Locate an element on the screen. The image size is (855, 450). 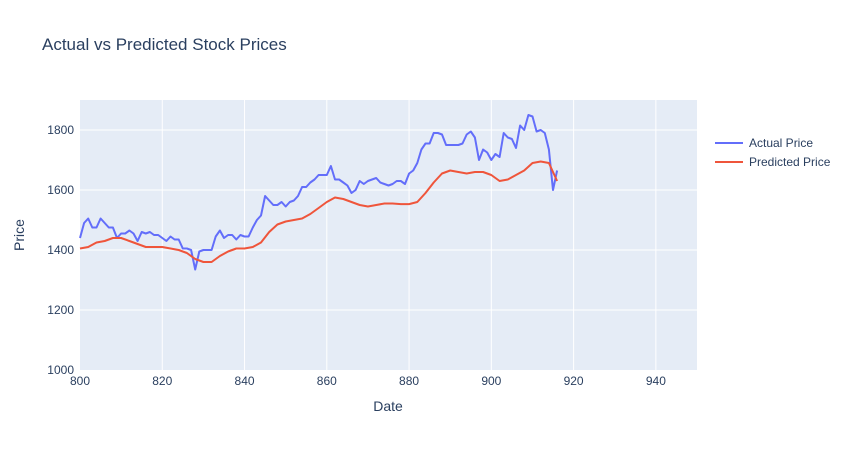
legend-label-predicted-price: Predicted Price is located at coordinates (790, 162).